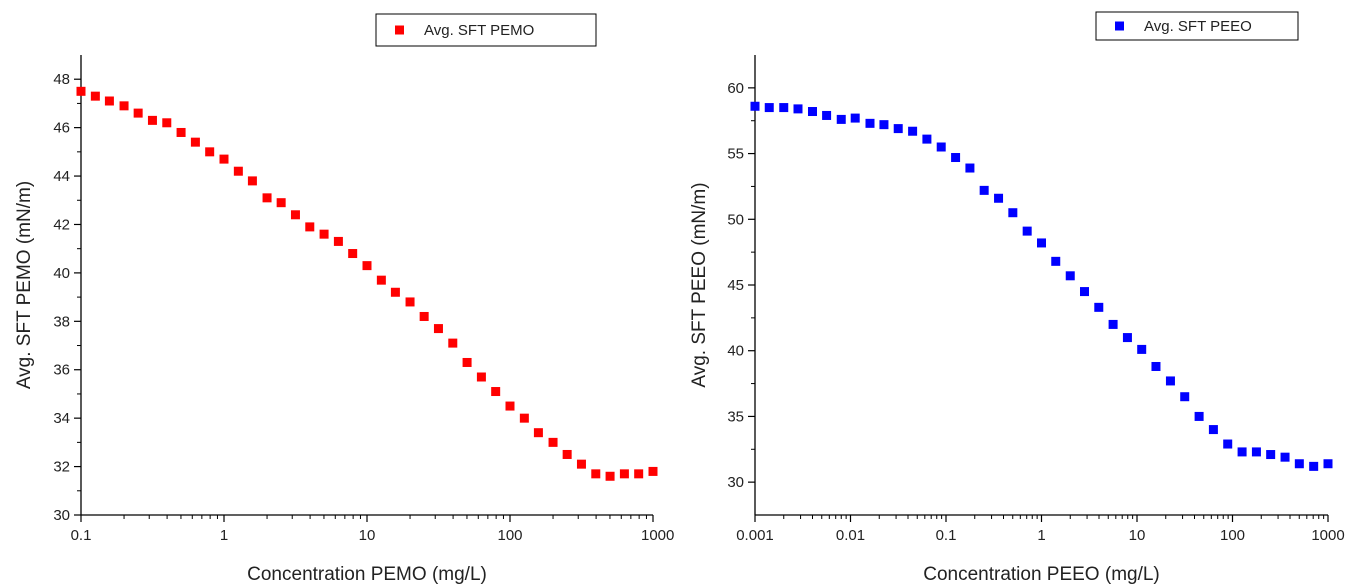 The width and height of the screenshot is (1352, 586). What do you see at coordinates (735, 88) in the screenshot?
I see `y-tick-label: 60` at bounding box center [735, 88].